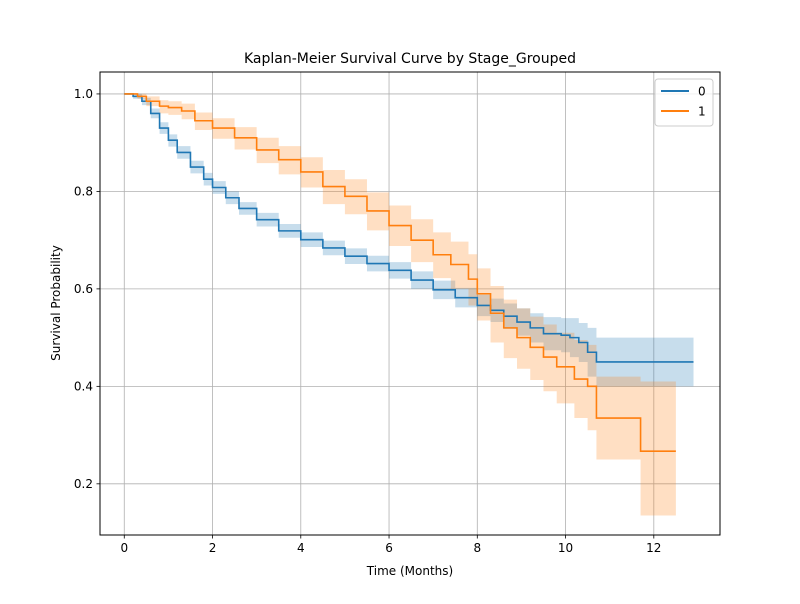 The width and height of the screenshot is (800, 604). What do you see at coordinates (409, 571) in the screenshot?
I see `x-axis-label: Time (Months)` at bounding box center [409, 571].